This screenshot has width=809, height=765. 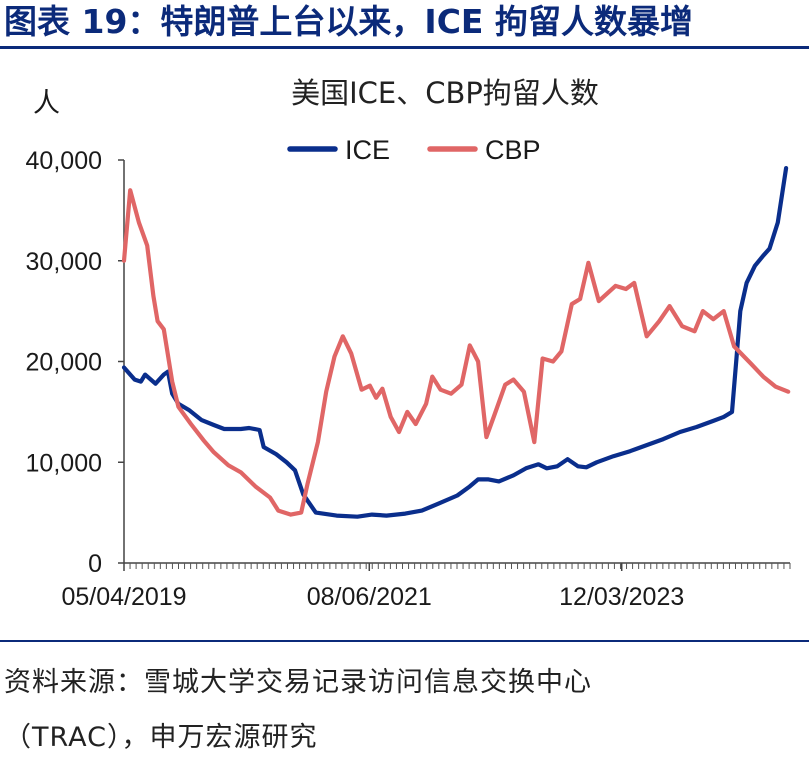 I want to click on y-tick-label: 40,000, so click(x=64, y=161).